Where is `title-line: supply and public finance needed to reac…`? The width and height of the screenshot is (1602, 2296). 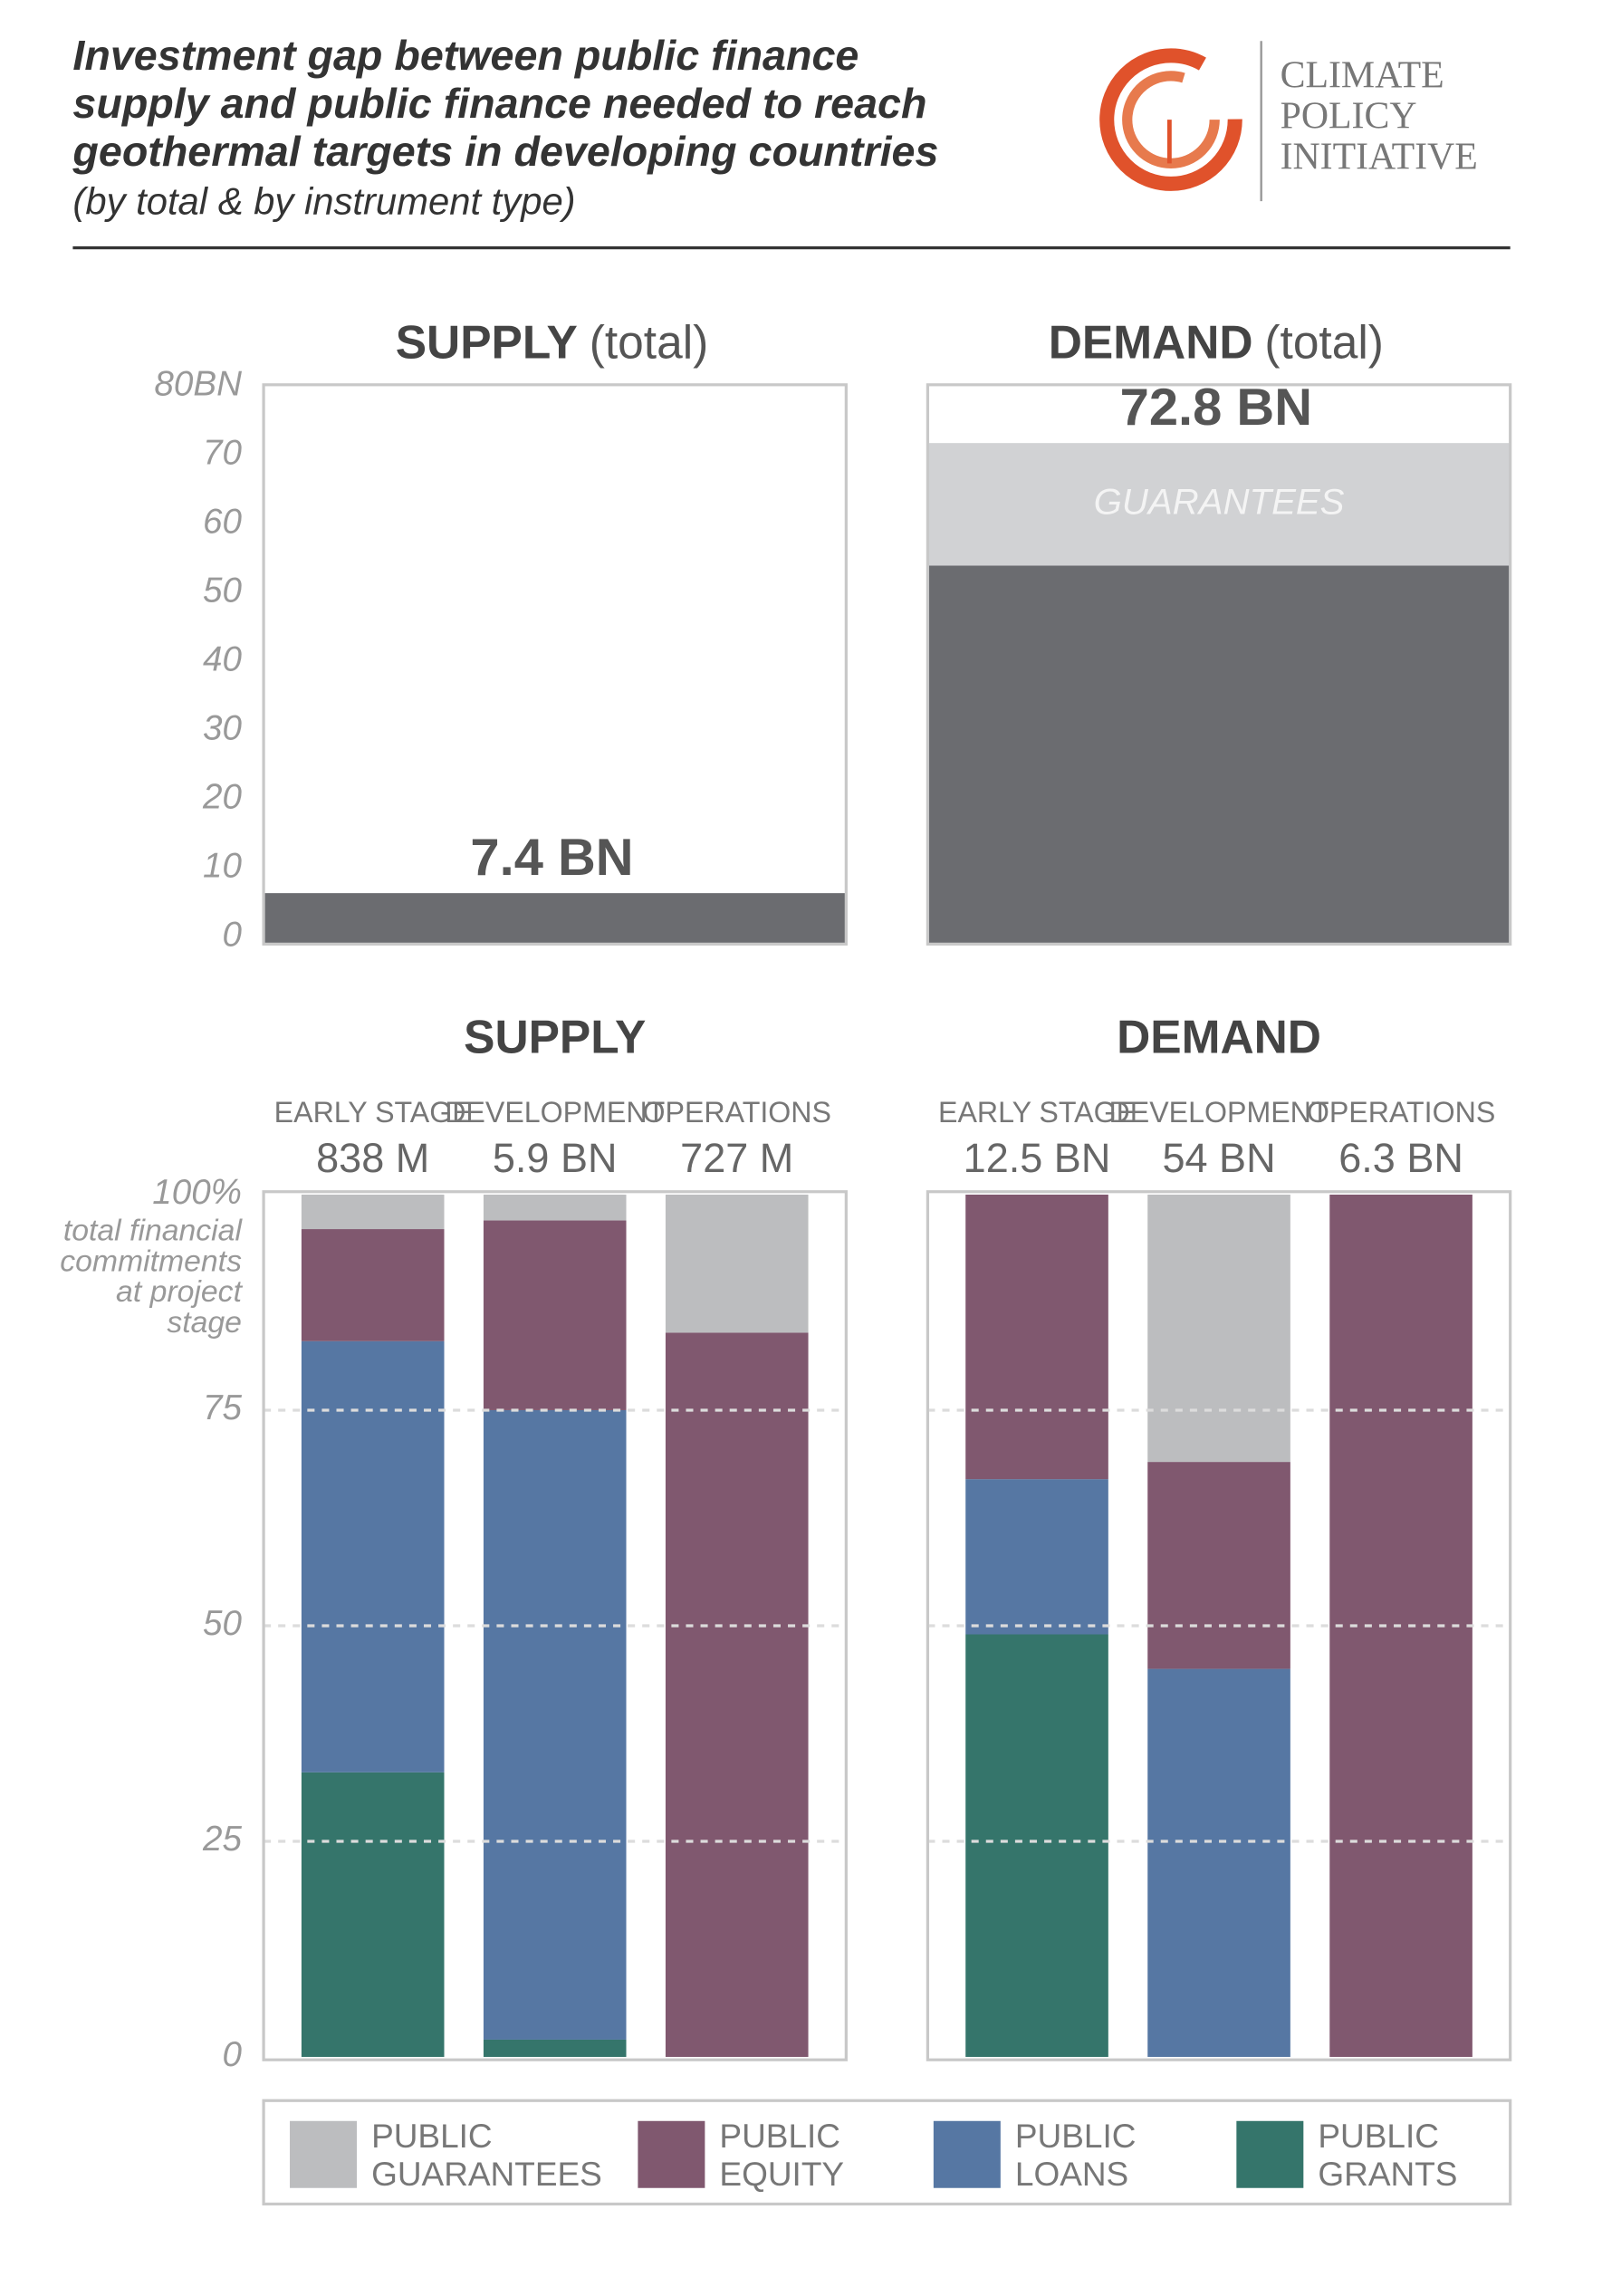 title-line: supply and public finance needed to reac… is located at coordinates (499, 103).